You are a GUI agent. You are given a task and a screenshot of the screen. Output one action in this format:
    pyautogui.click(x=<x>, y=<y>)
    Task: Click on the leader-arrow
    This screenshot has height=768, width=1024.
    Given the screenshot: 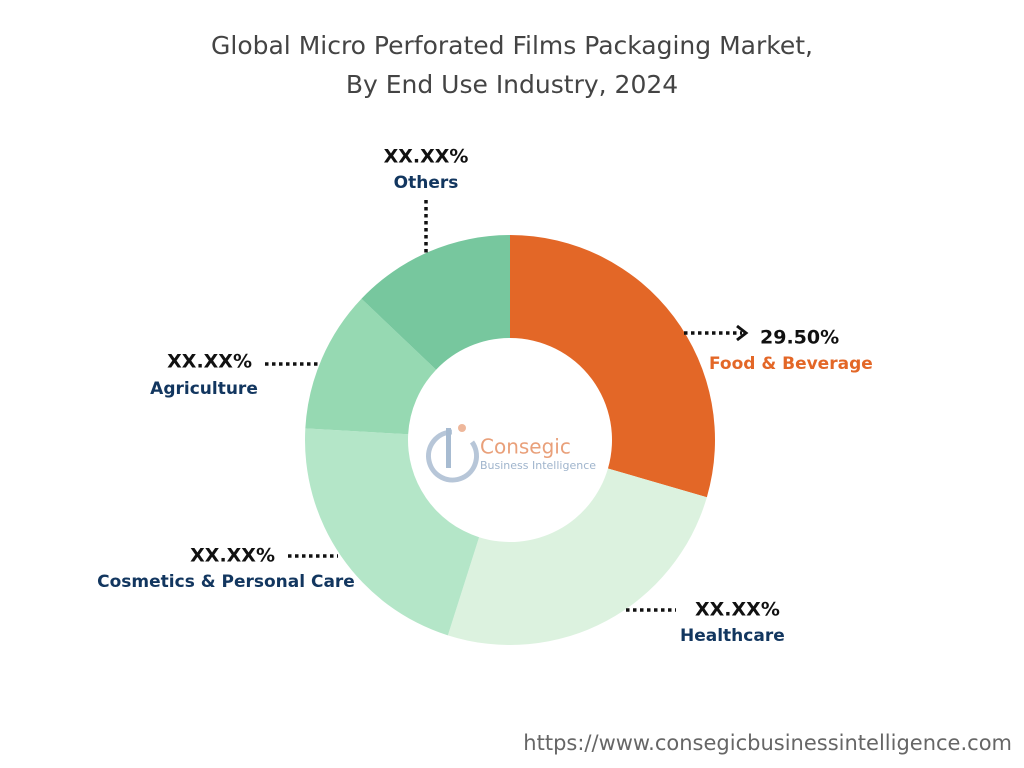 What is the action you would take?
    pyautogui.click(x=742, y=333)
    